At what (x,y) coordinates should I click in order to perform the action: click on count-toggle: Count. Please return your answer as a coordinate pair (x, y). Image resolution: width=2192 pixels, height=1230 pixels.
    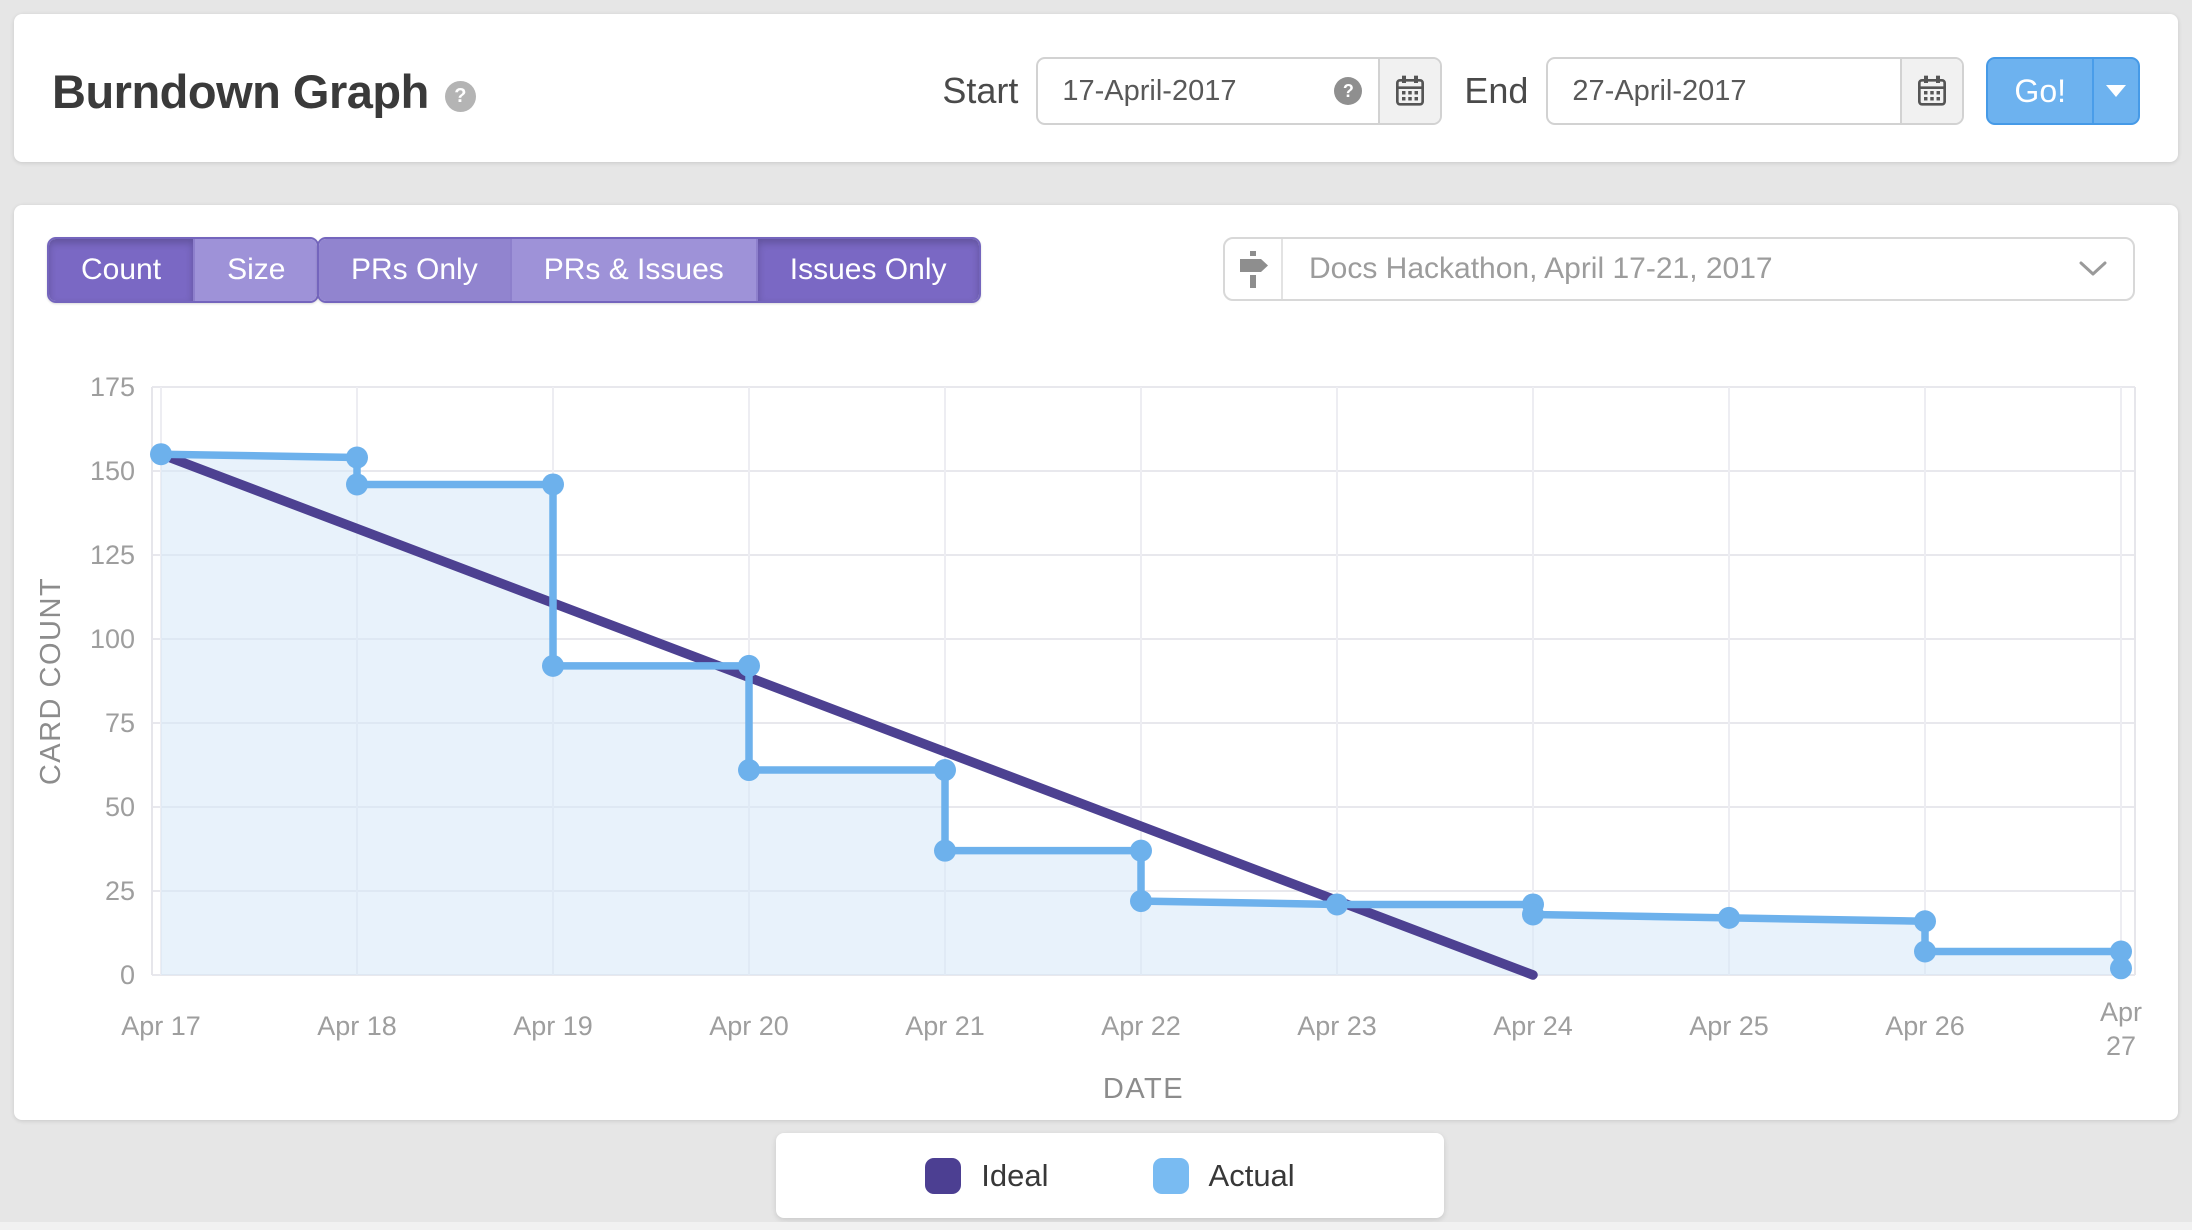
    Looking at the image, I should click on (122, 270).